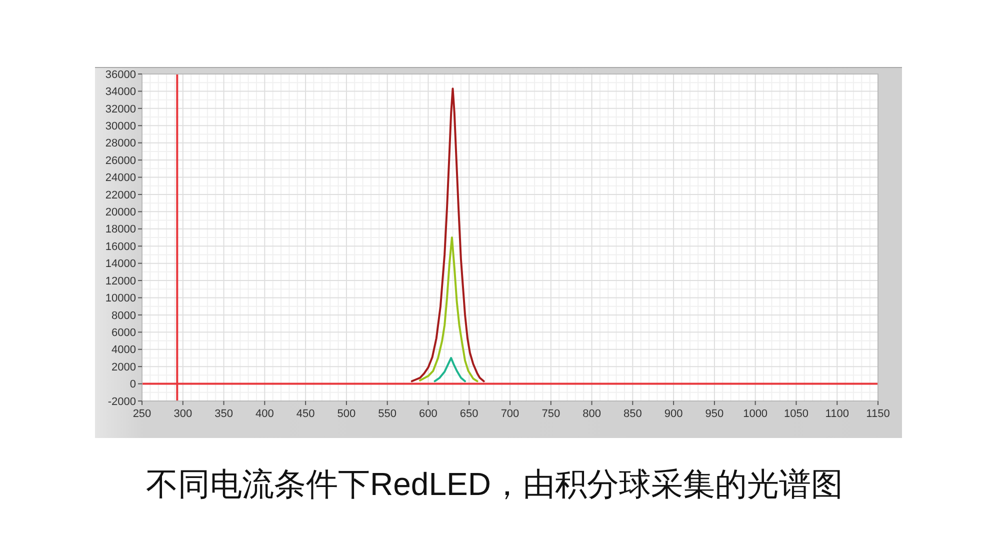  Describe the element at coordinates (714, 414) in the screenshot. I see `x-tick-label: 950` at that location.